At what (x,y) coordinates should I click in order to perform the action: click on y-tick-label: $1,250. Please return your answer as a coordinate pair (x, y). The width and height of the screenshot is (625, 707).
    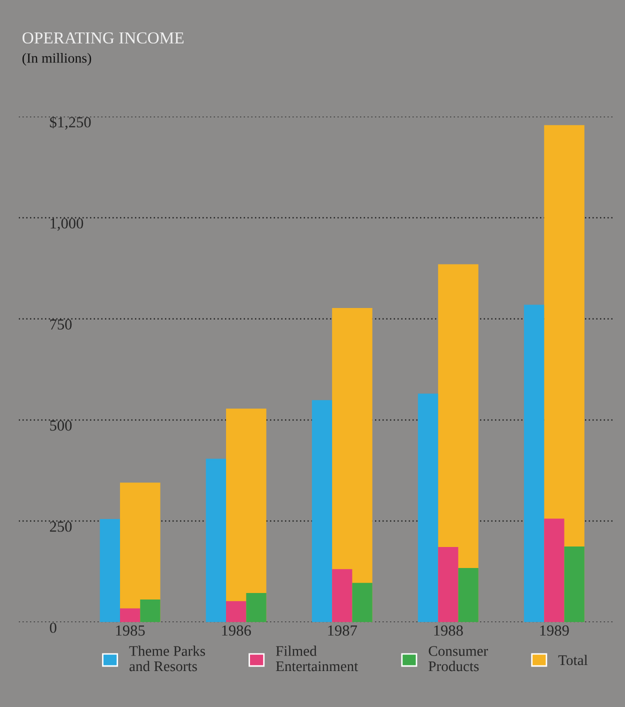
    Looking at the image, I should click on (70, 123).